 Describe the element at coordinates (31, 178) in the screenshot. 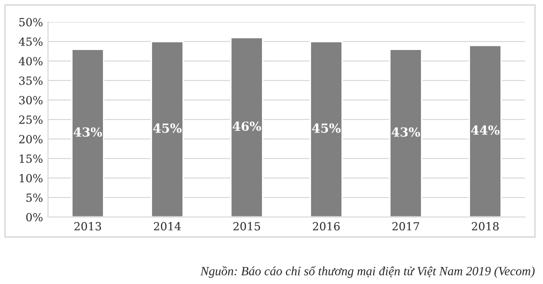

I see `y-tick-label: 10%` at that location.